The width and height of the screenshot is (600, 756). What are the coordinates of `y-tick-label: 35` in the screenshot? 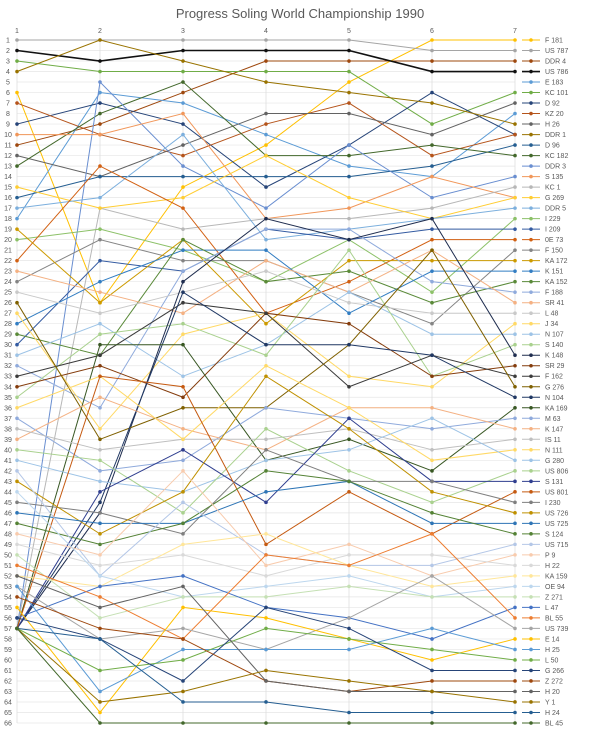 It's located at (8, 398).